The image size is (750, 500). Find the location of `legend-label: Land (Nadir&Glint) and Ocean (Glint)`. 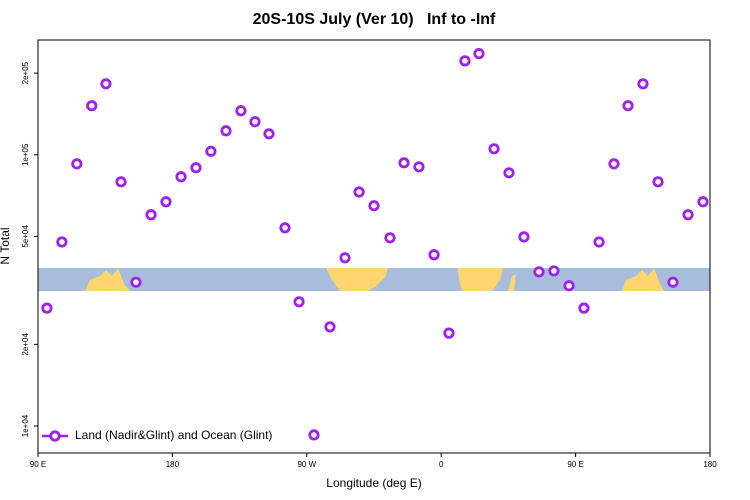

legend-label: Land (Nadir&Glint) and Ocean (Glint) is located at coordinates (173, 435).